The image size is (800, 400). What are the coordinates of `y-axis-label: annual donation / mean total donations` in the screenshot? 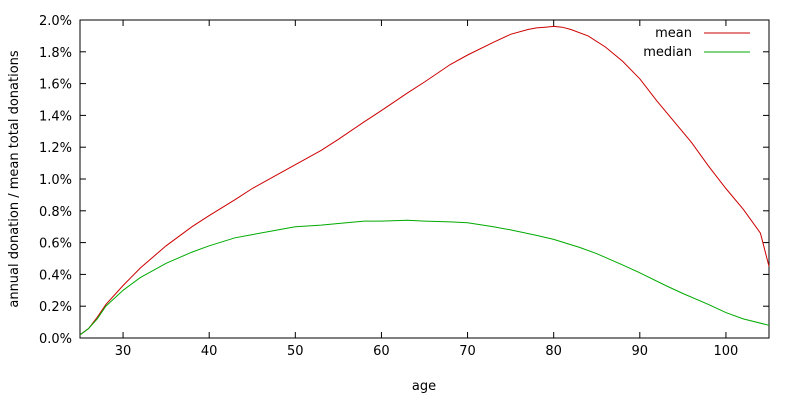 It's located at (14, 179).